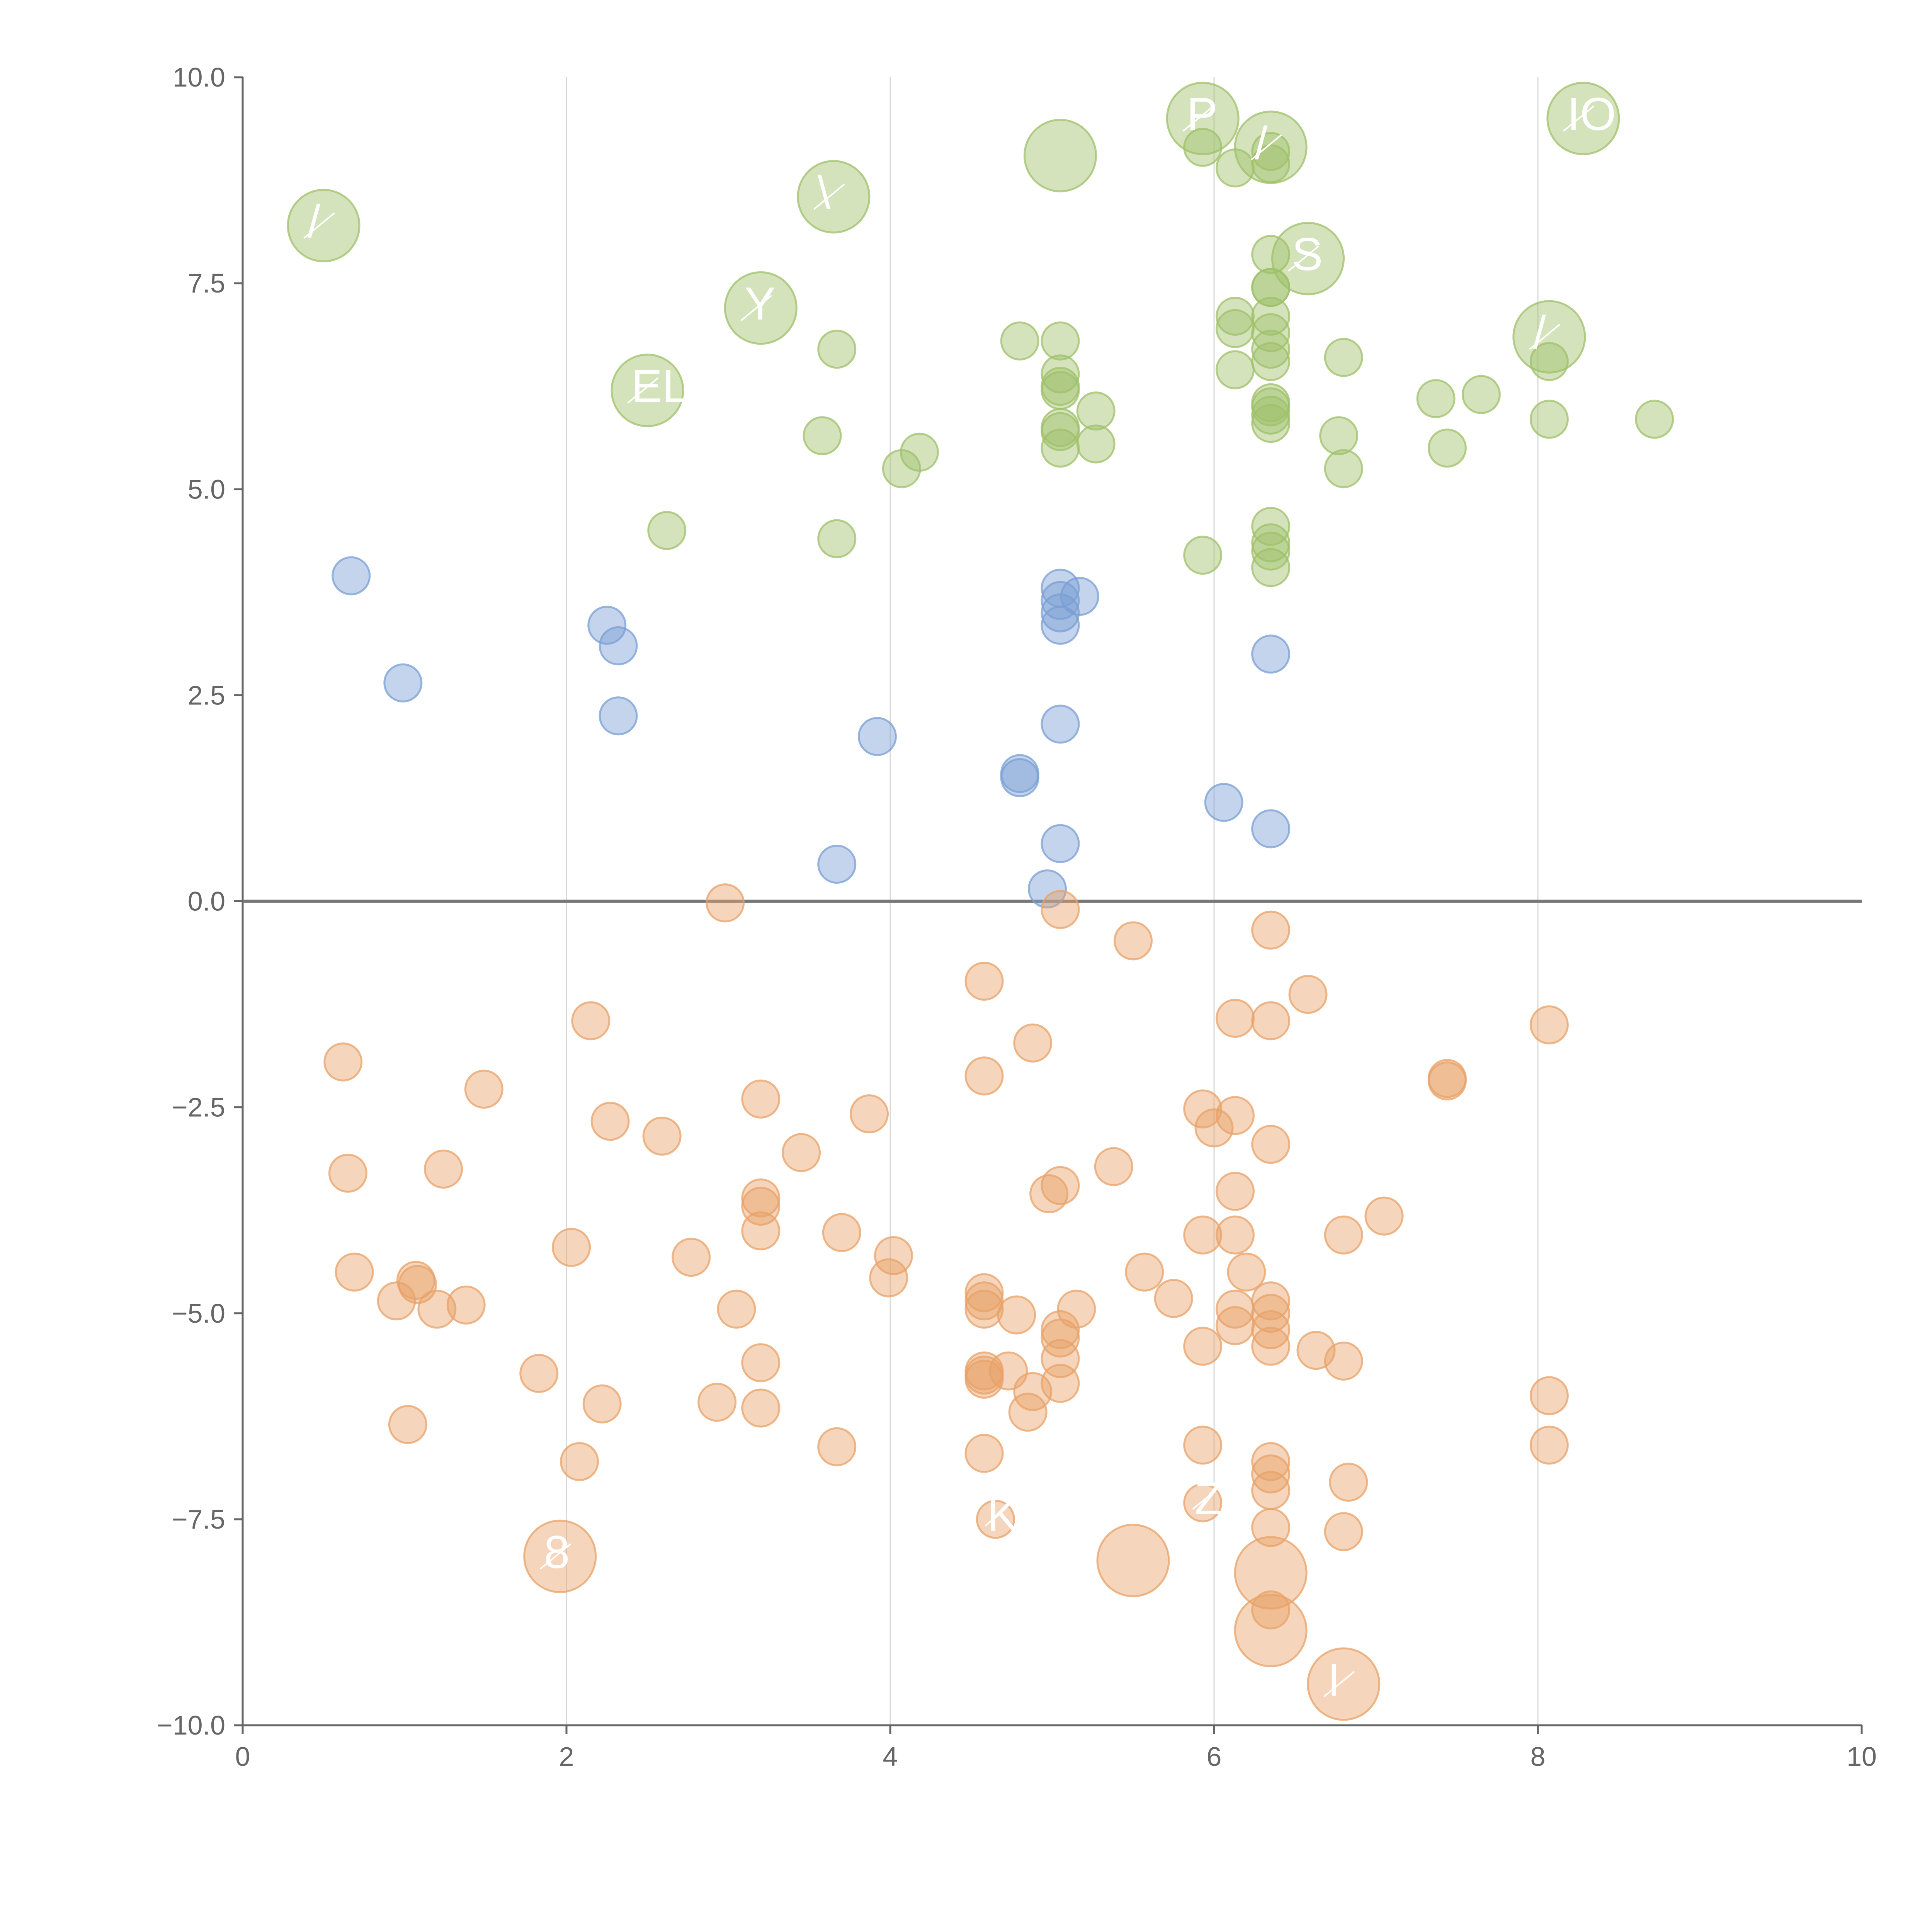 This screenshot has width=1932, height=1932. Describe the element at coordinates (891, 1757) in the screenshot. I see `x-tick-label: 4` at that location.